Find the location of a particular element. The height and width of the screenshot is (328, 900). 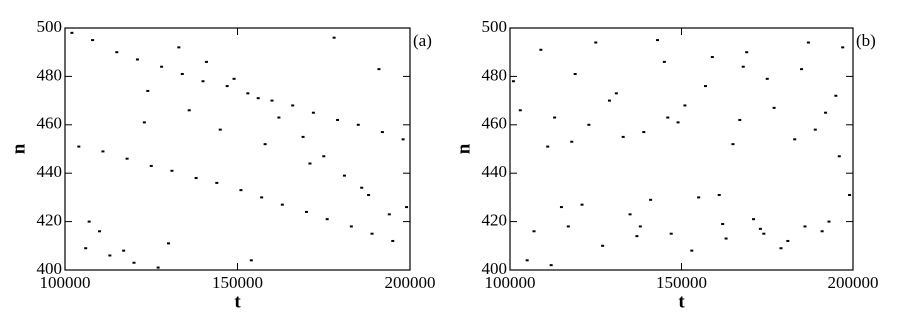

panel-label: (b) is located at coordinates (866, 40).